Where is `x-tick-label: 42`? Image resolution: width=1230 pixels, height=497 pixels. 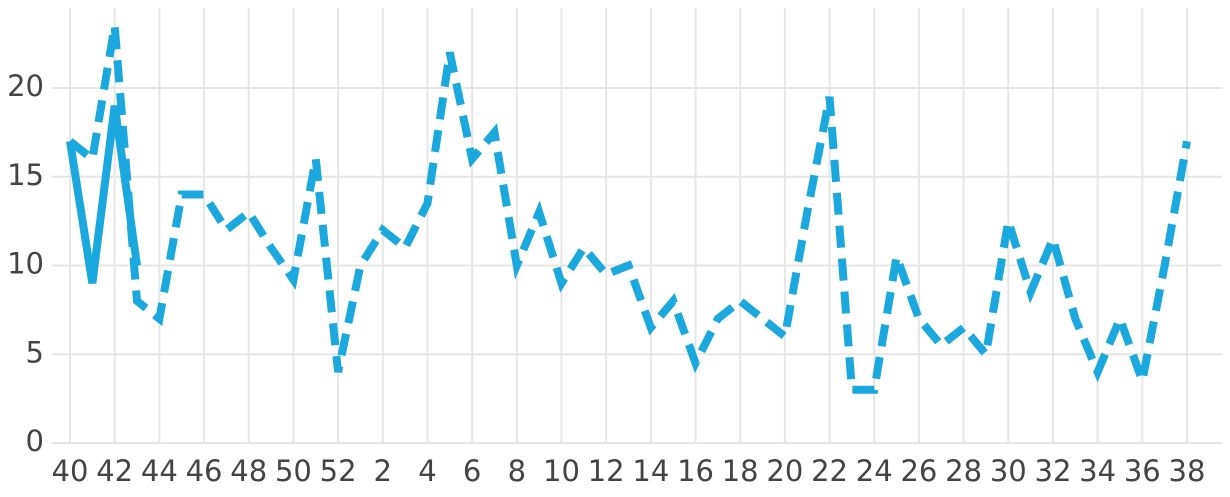 x-tick-label: 42 is located at coordinates (114, 471).